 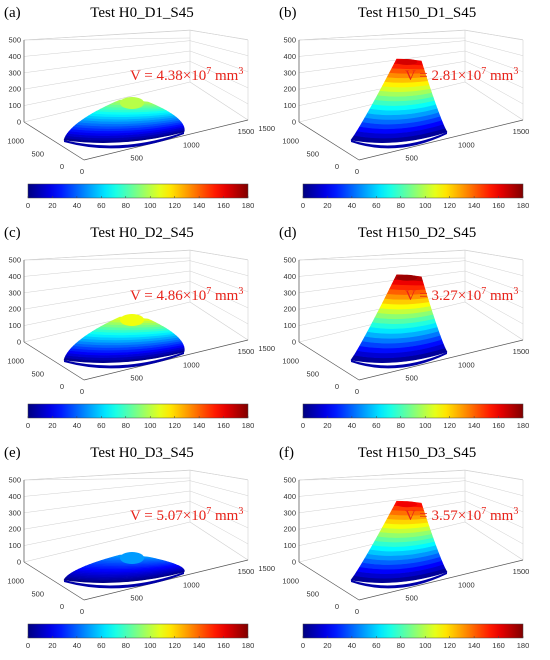 I want to click on panel-label: (c), so click(x=12, y=233).